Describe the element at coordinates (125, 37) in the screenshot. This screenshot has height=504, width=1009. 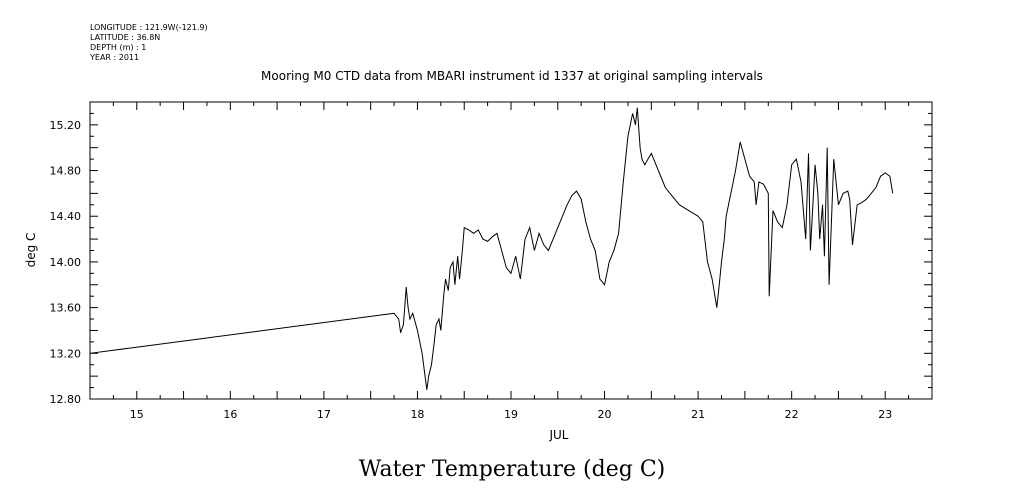
I see `latitude-text: LATITUDE : 36.8N` at that location.